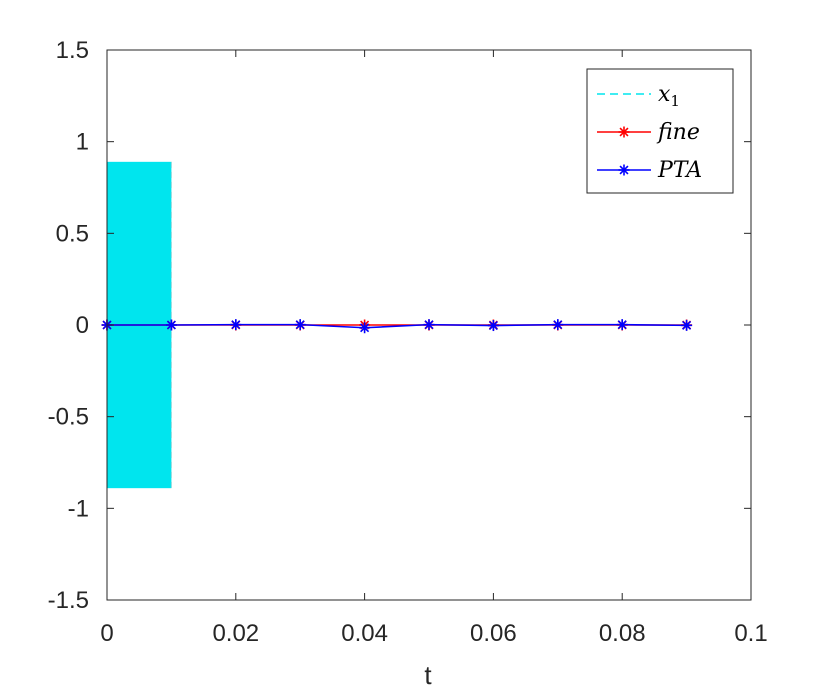 This screenshot has height=692, width=830. Describe the element at coordinates (648, 132) in the screenshot. I see `legend-entry-fine: fine` at that location.